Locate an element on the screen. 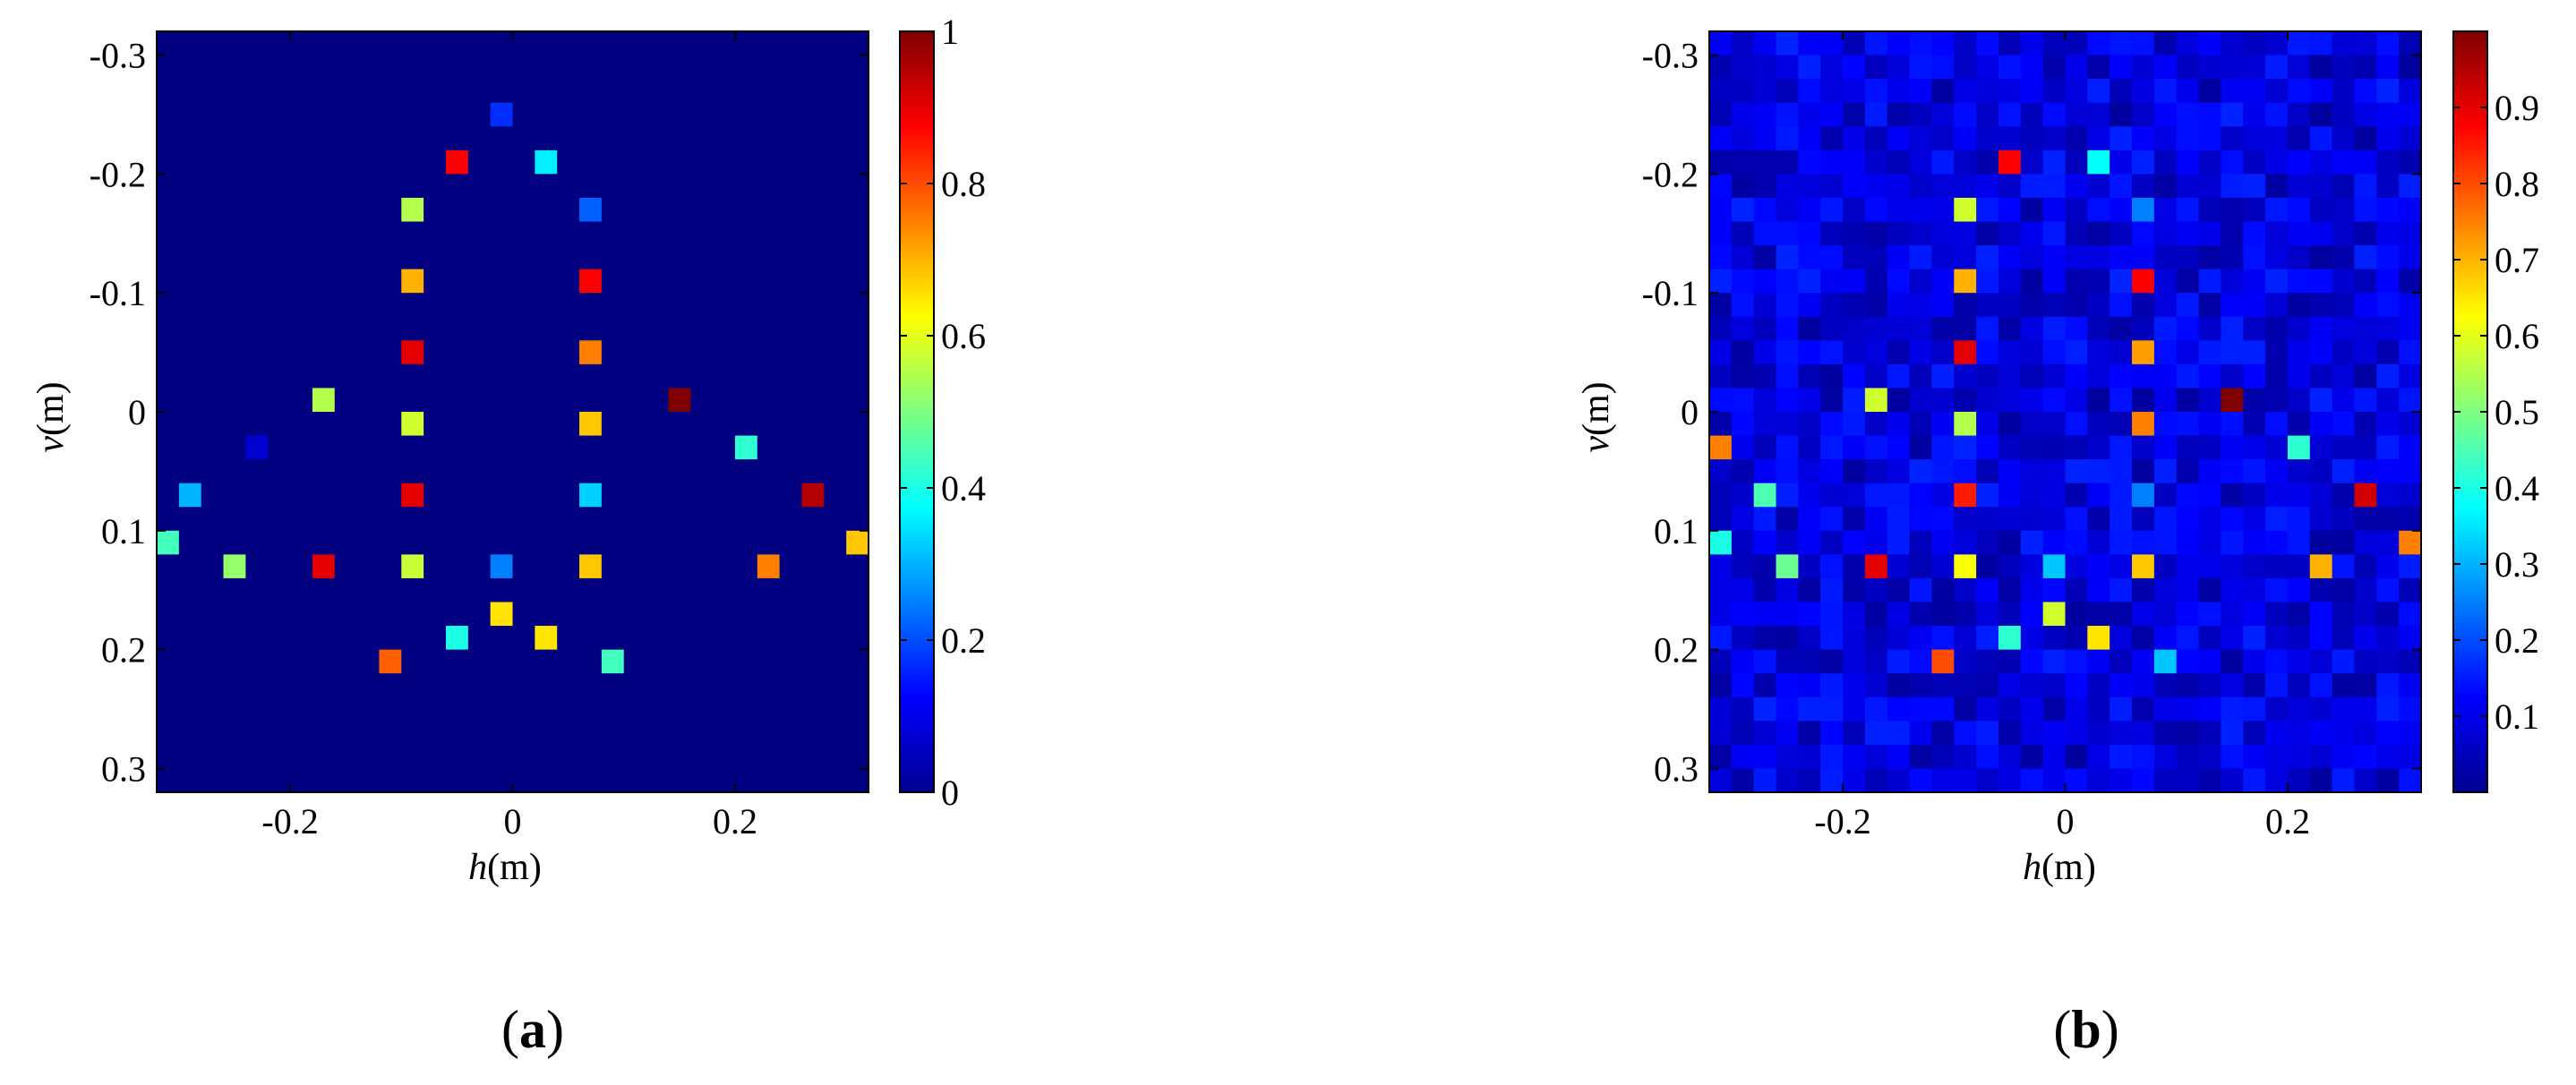  x-tick-label: 0.2 is located at coordinates (2287, 822).